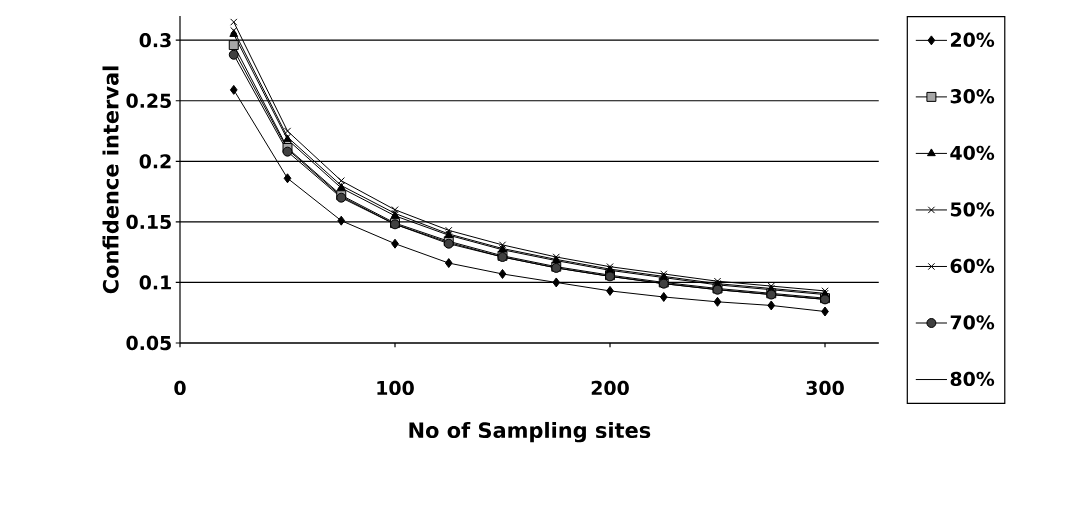  What do you see at coordinates (972, 39) in the screenshot?
I see `legend-label: 20%` at bounding box center [972, 39].